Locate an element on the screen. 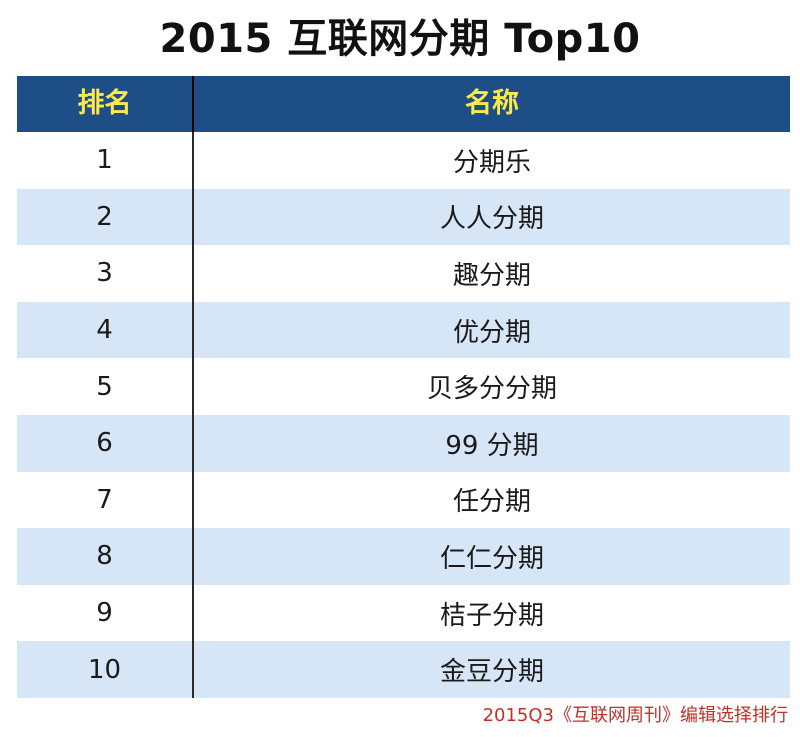 The height and width of the screenshot is (737, 800). table-row: 5 贝多分分期 is located at coordinates (403, 386).